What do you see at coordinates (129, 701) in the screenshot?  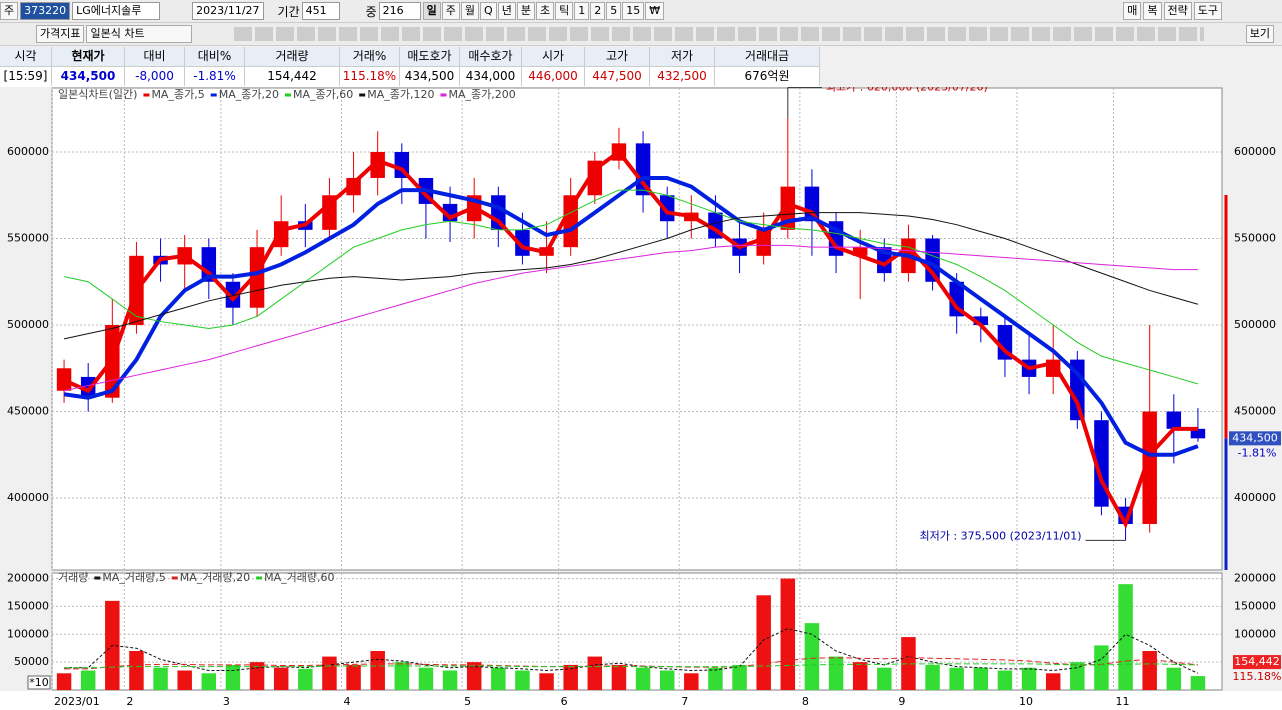 I see `x-tick-label: 2` at bounding box center [129, 701].